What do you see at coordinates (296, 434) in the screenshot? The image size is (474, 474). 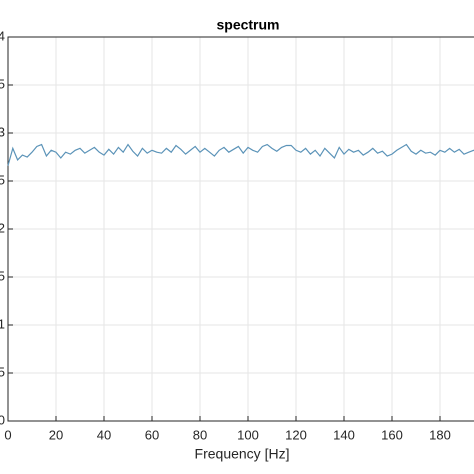 I see `x-tick-label: 120` at bounding box center [296, 434].